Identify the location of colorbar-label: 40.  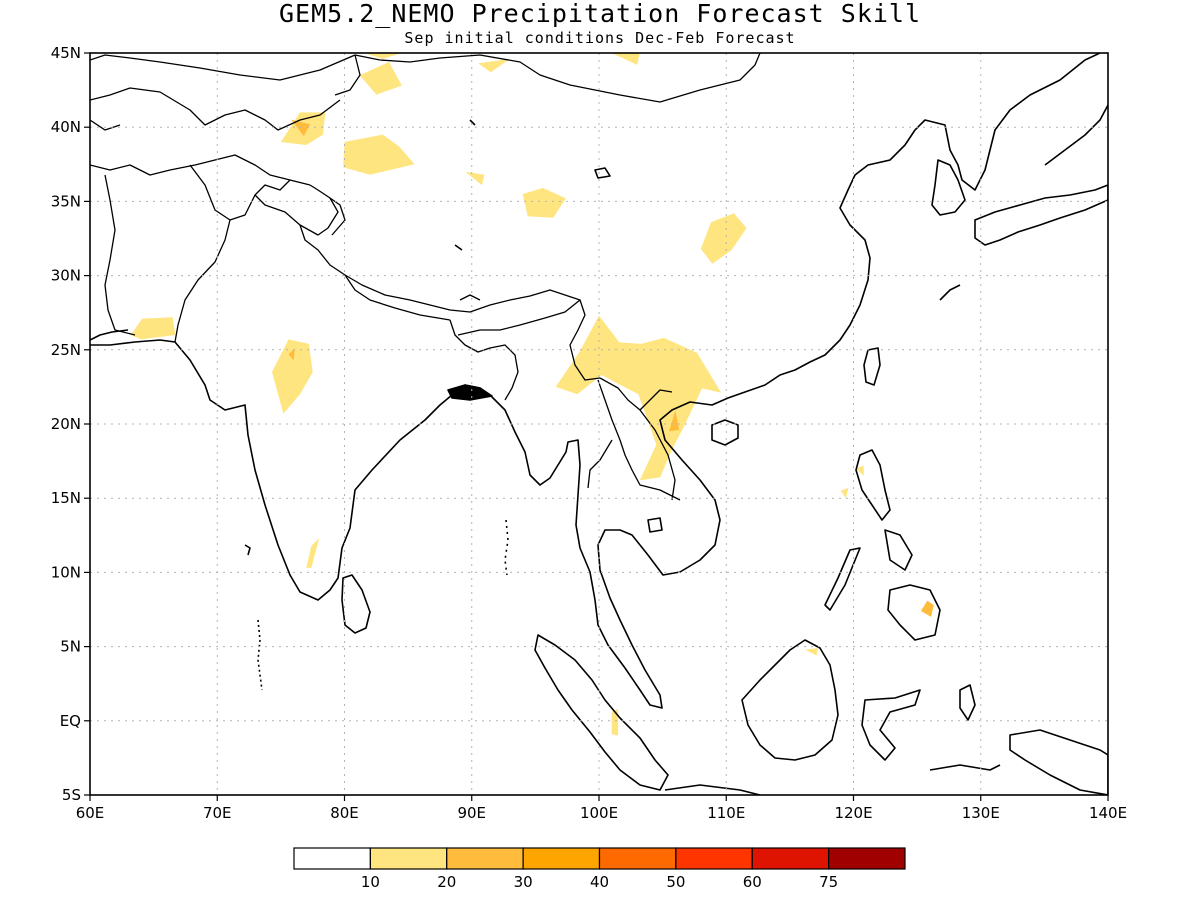
(599, 882).